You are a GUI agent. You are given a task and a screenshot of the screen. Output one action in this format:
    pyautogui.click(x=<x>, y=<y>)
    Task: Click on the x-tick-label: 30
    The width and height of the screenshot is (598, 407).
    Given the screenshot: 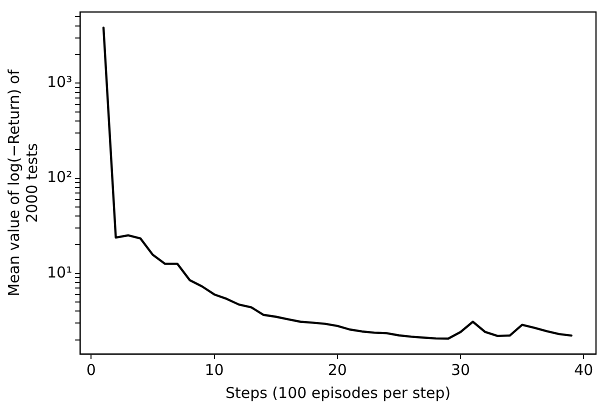 What is the action you would take?
    pyautogui.click(x=460, y=369)
    